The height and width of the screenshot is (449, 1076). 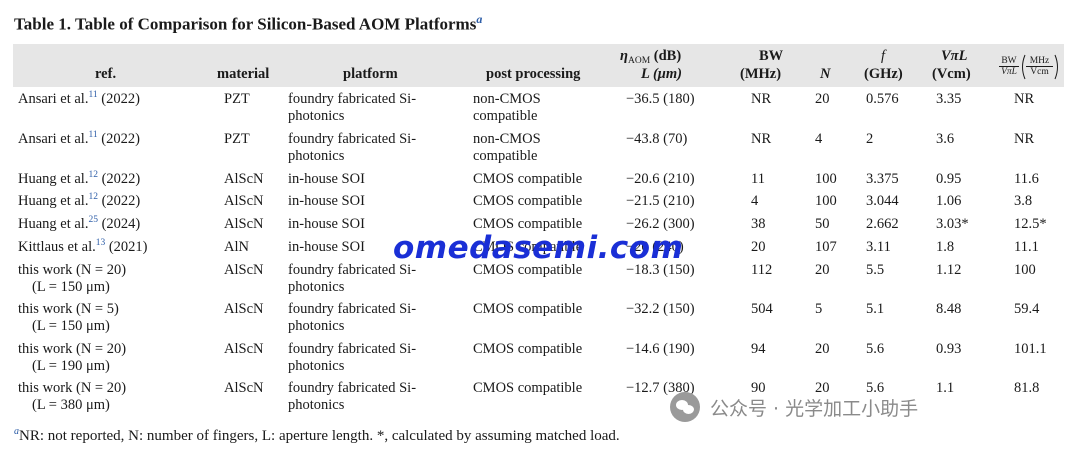 What do you see at coordinates (1026, 179) in the screenshot?
I see `cell-fom: 11.6` at bounding box center [1026, 179].